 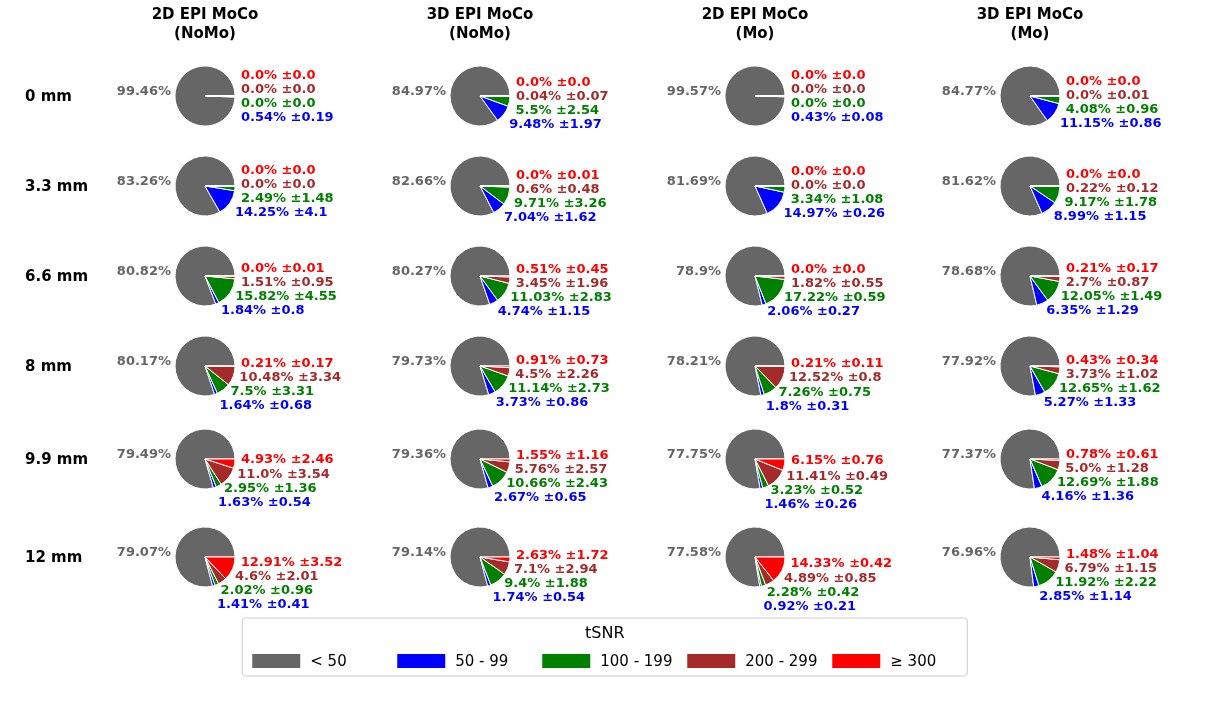 What do you see at coordinates (287, 281) in the screenshot?
I see `data-label: 1.51% ±0.95` at bounding box center [287, 281].